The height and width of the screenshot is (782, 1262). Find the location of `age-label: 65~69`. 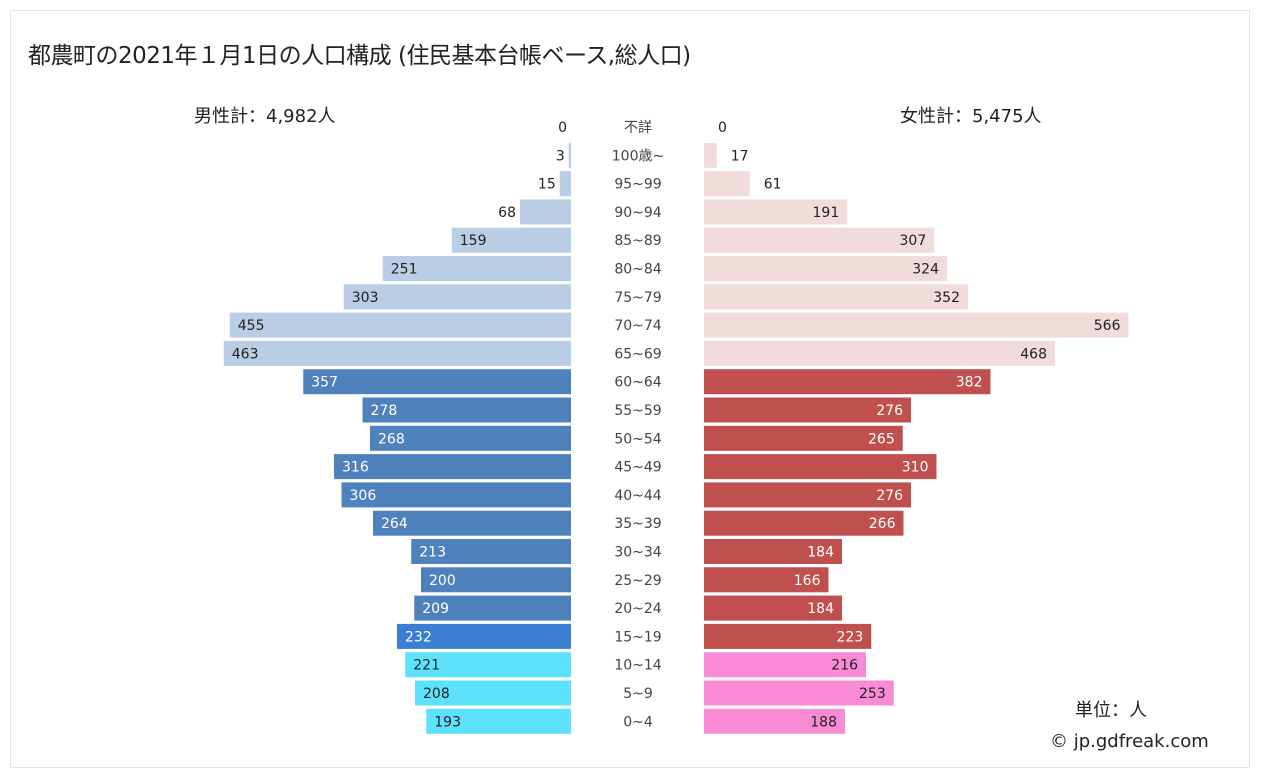

age-label: 65~69 is located at coordinates (637, 354).